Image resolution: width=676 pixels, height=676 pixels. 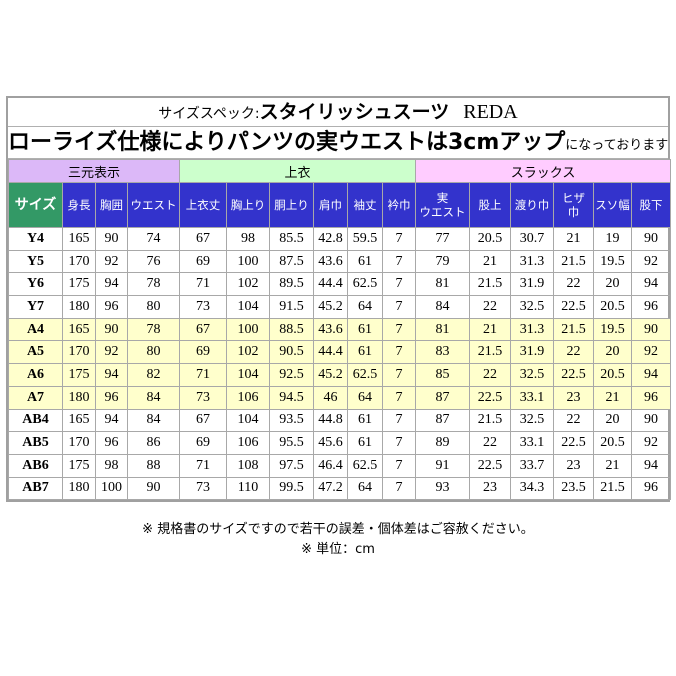 What do you see at coordinates (443, 261) in the screenshot?
I see `cell: 79` at bounding box center [443, 261].